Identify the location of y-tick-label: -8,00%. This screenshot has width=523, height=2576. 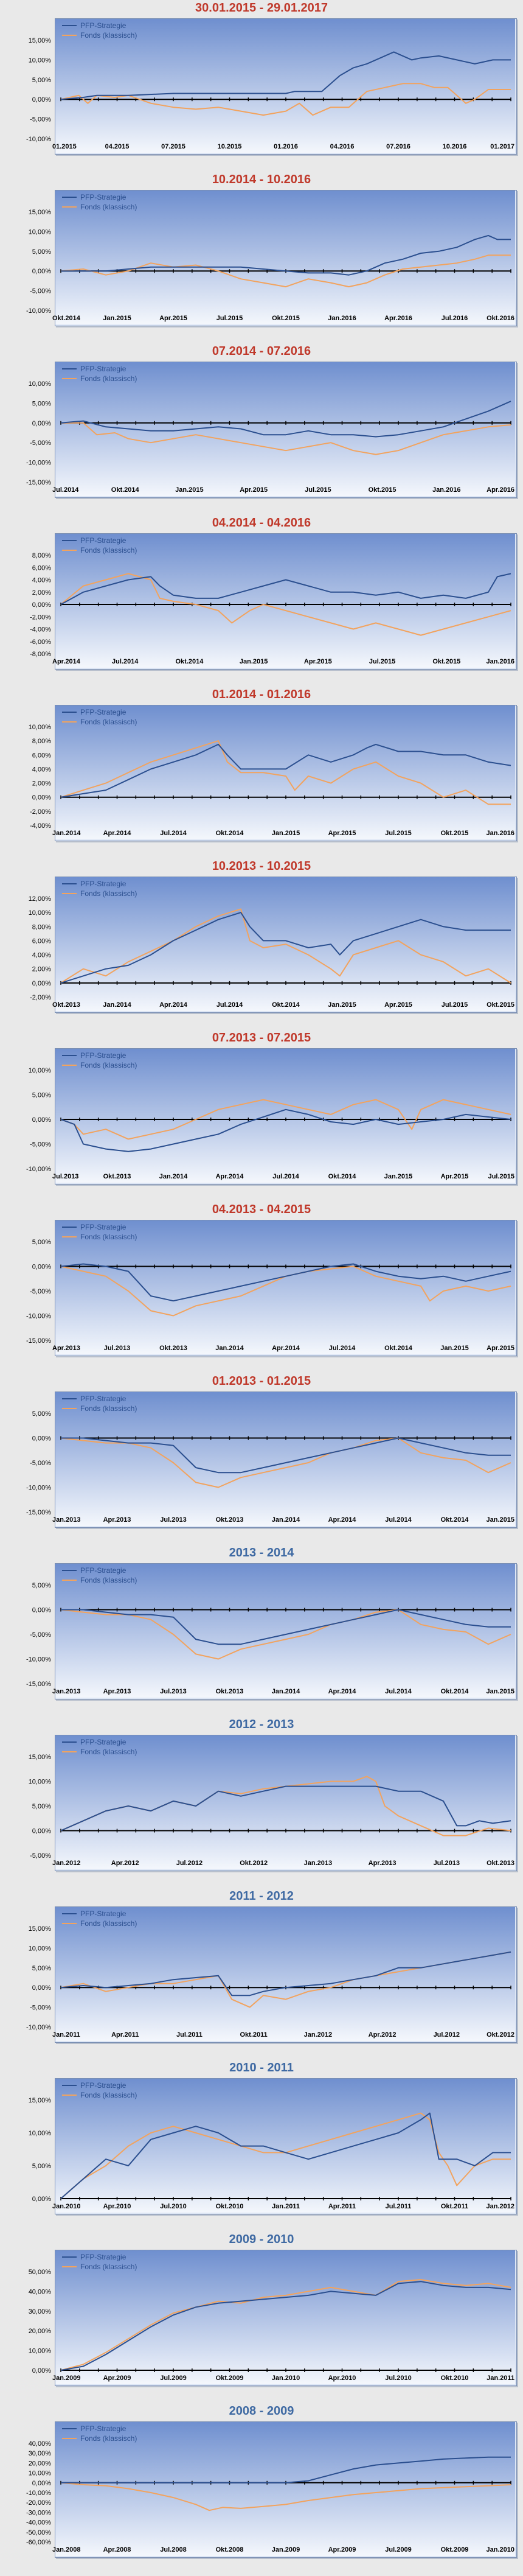
(41, 654).